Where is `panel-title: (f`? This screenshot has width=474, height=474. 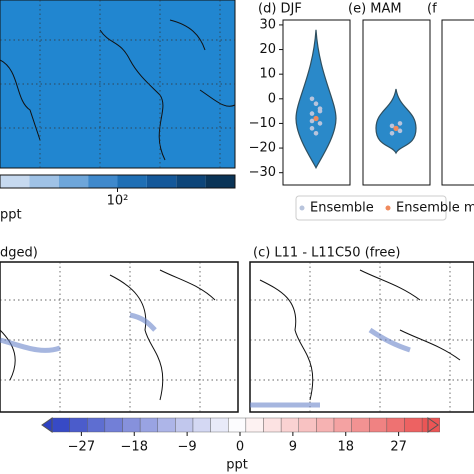 panel-title: (f is located at coordinates (432, 9).